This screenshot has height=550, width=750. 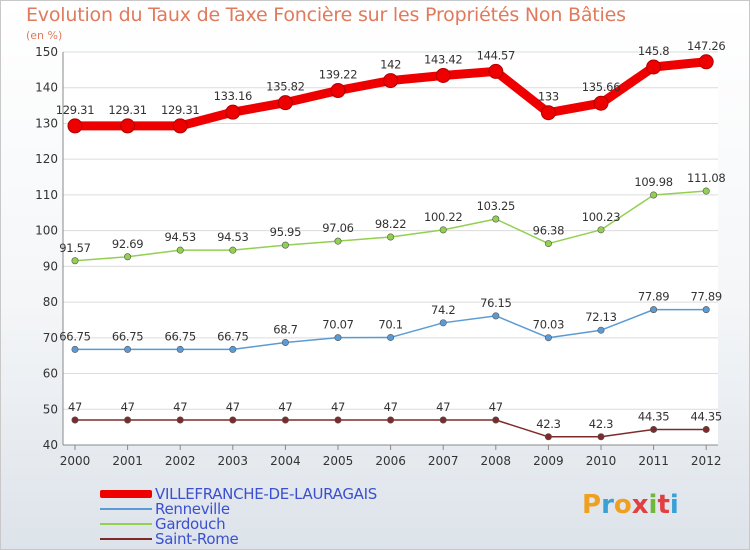 I want to click on x-tick-label: 2001, so click(x=127, y=461).